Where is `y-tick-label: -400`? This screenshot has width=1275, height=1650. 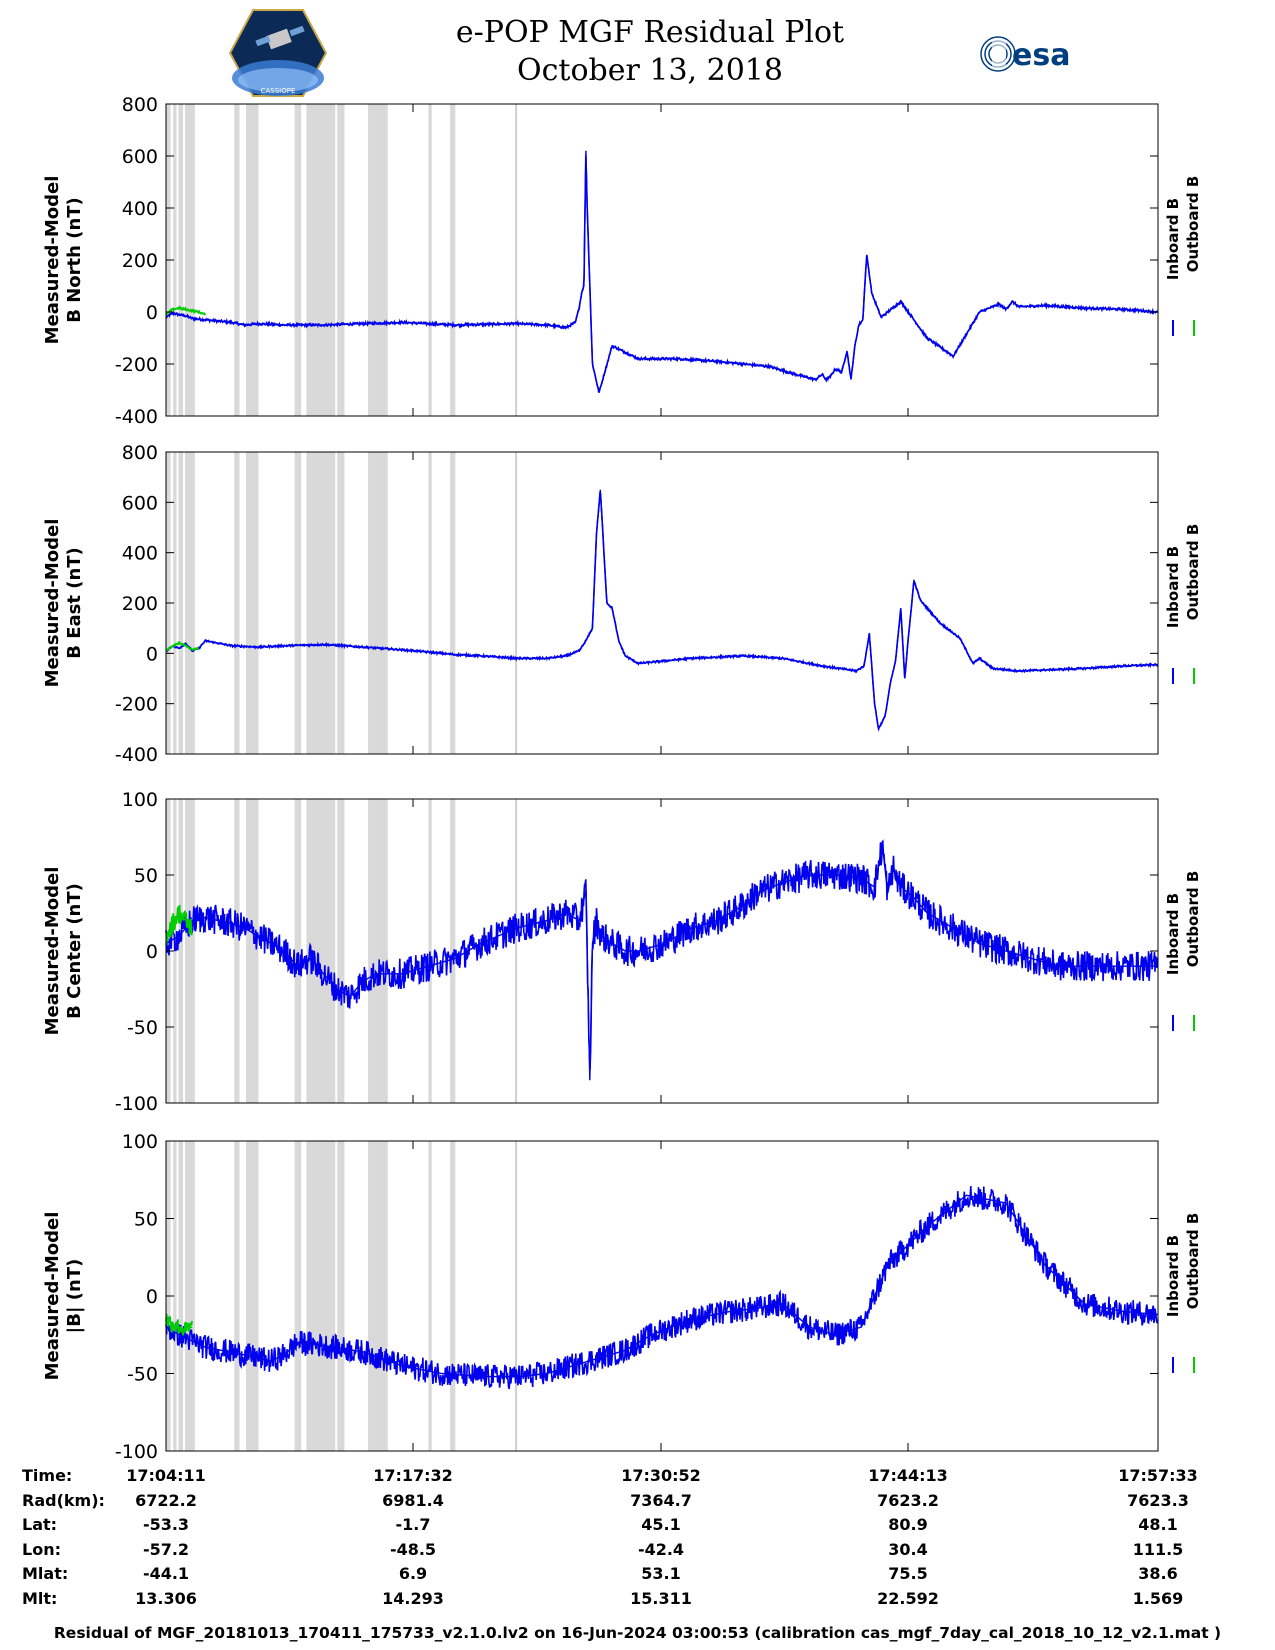
y-tick-label: -400 is located at coordinates (136, 755).